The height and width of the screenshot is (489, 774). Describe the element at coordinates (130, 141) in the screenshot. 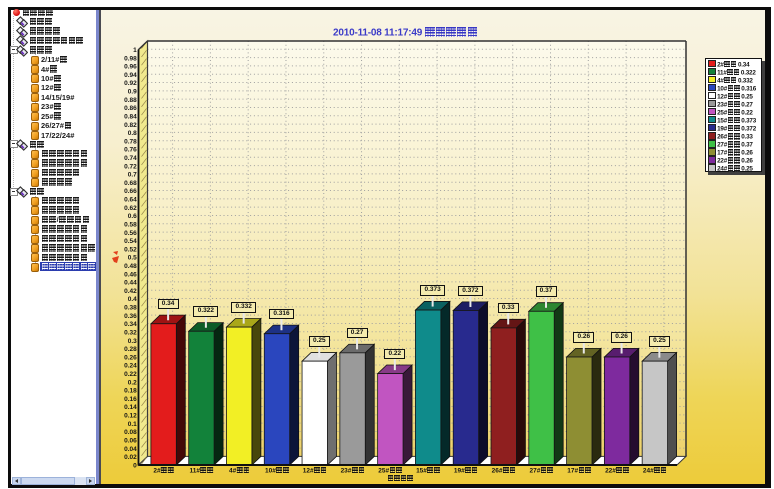

I see `svg-text: 0.78` at that location.